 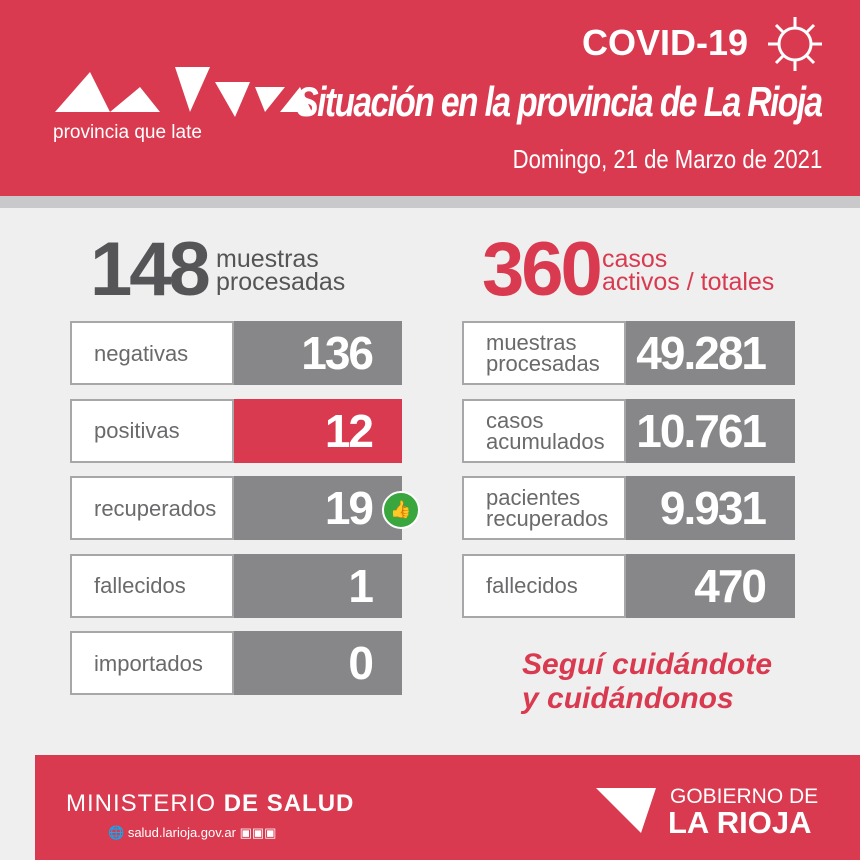 I want to click on header-stripe, so click(x=430, y=202).